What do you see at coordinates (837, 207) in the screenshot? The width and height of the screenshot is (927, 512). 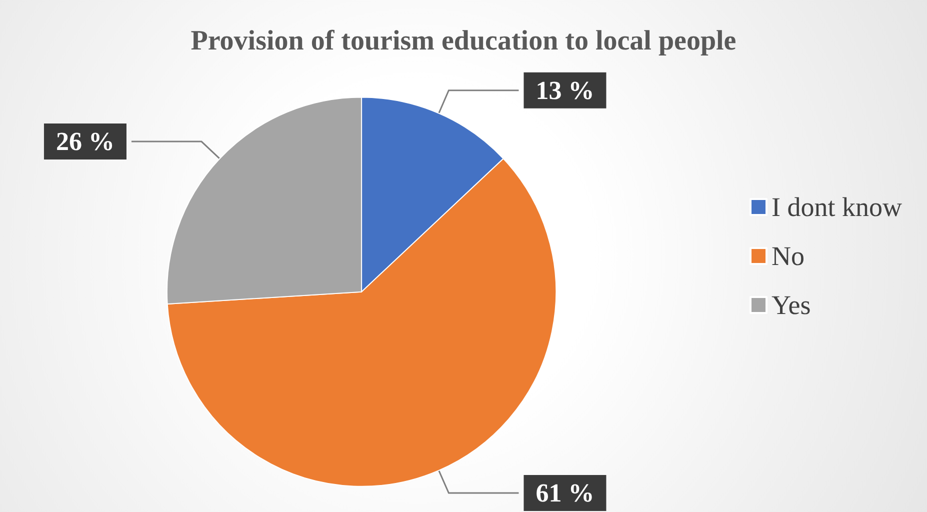 I see `legend-label: I dont know` at bounding box center [837, 207].